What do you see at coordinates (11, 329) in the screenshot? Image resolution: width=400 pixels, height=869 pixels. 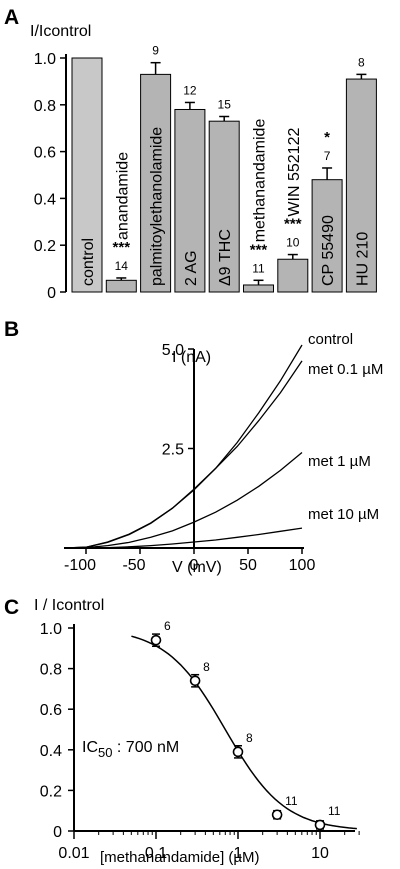 I see `panel-letter-b: B` at bounding box center [11, 329].